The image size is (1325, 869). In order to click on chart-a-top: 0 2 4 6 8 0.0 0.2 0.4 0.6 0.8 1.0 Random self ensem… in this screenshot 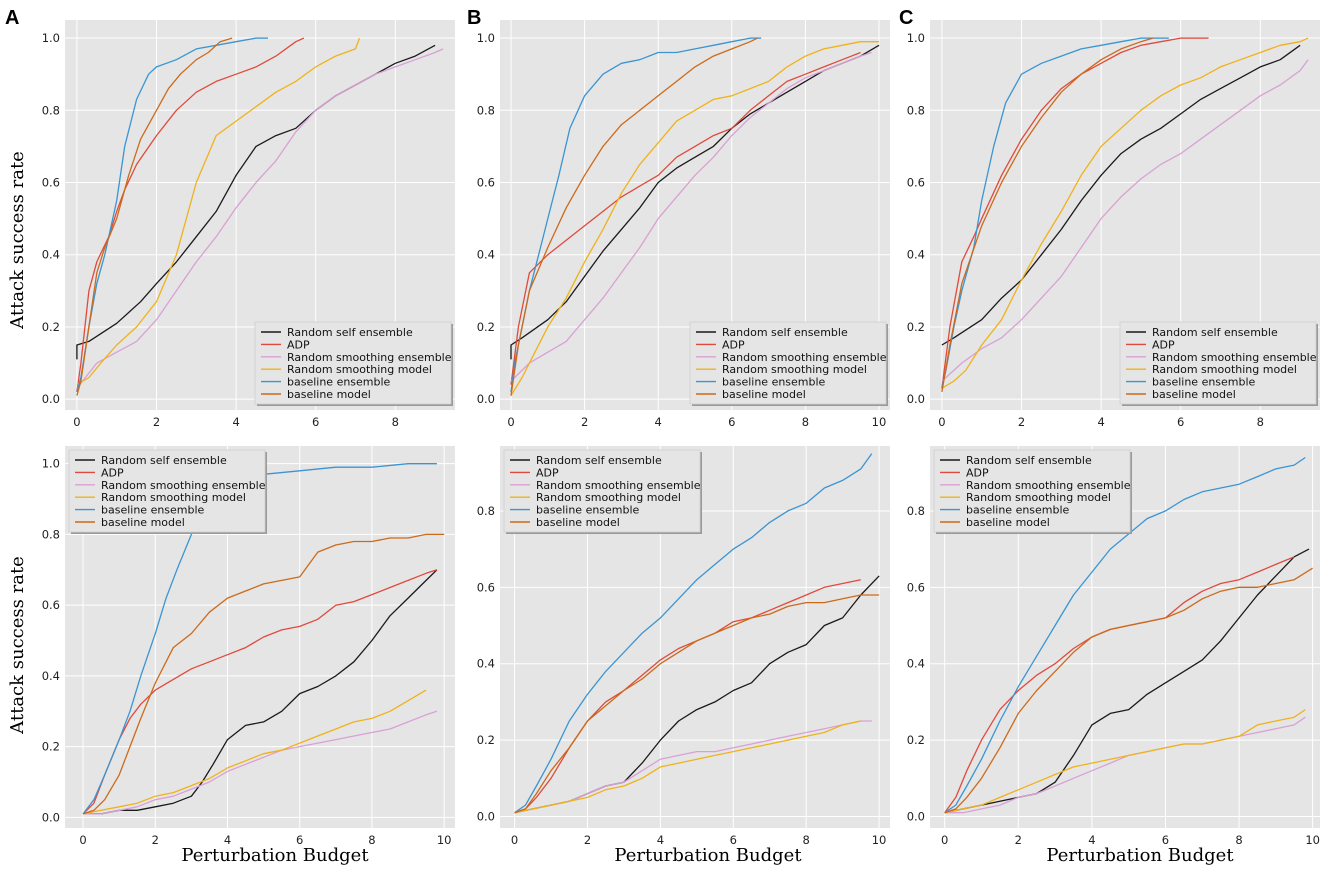, I will do `click(248, 224)`.